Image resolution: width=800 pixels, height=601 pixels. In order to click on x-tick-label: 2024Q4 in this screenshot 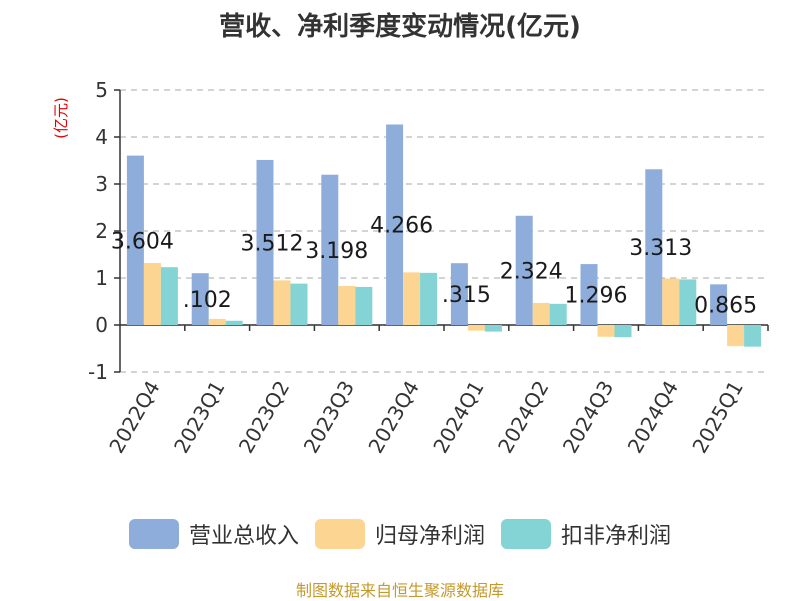, I will do `click(653, 417)`.